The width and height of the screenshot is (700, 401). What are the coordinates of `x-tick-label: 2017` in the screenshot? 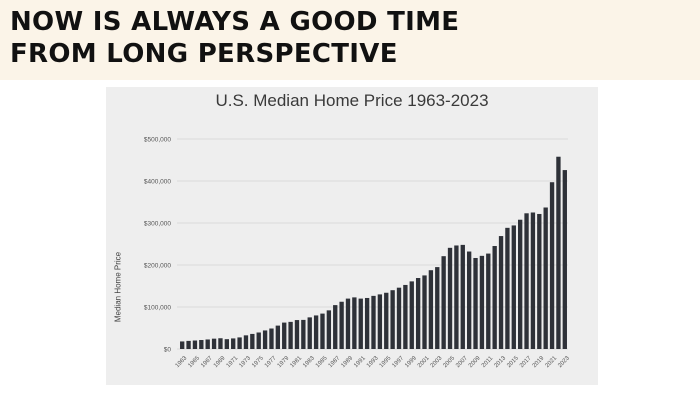 It's located at (526, 362).